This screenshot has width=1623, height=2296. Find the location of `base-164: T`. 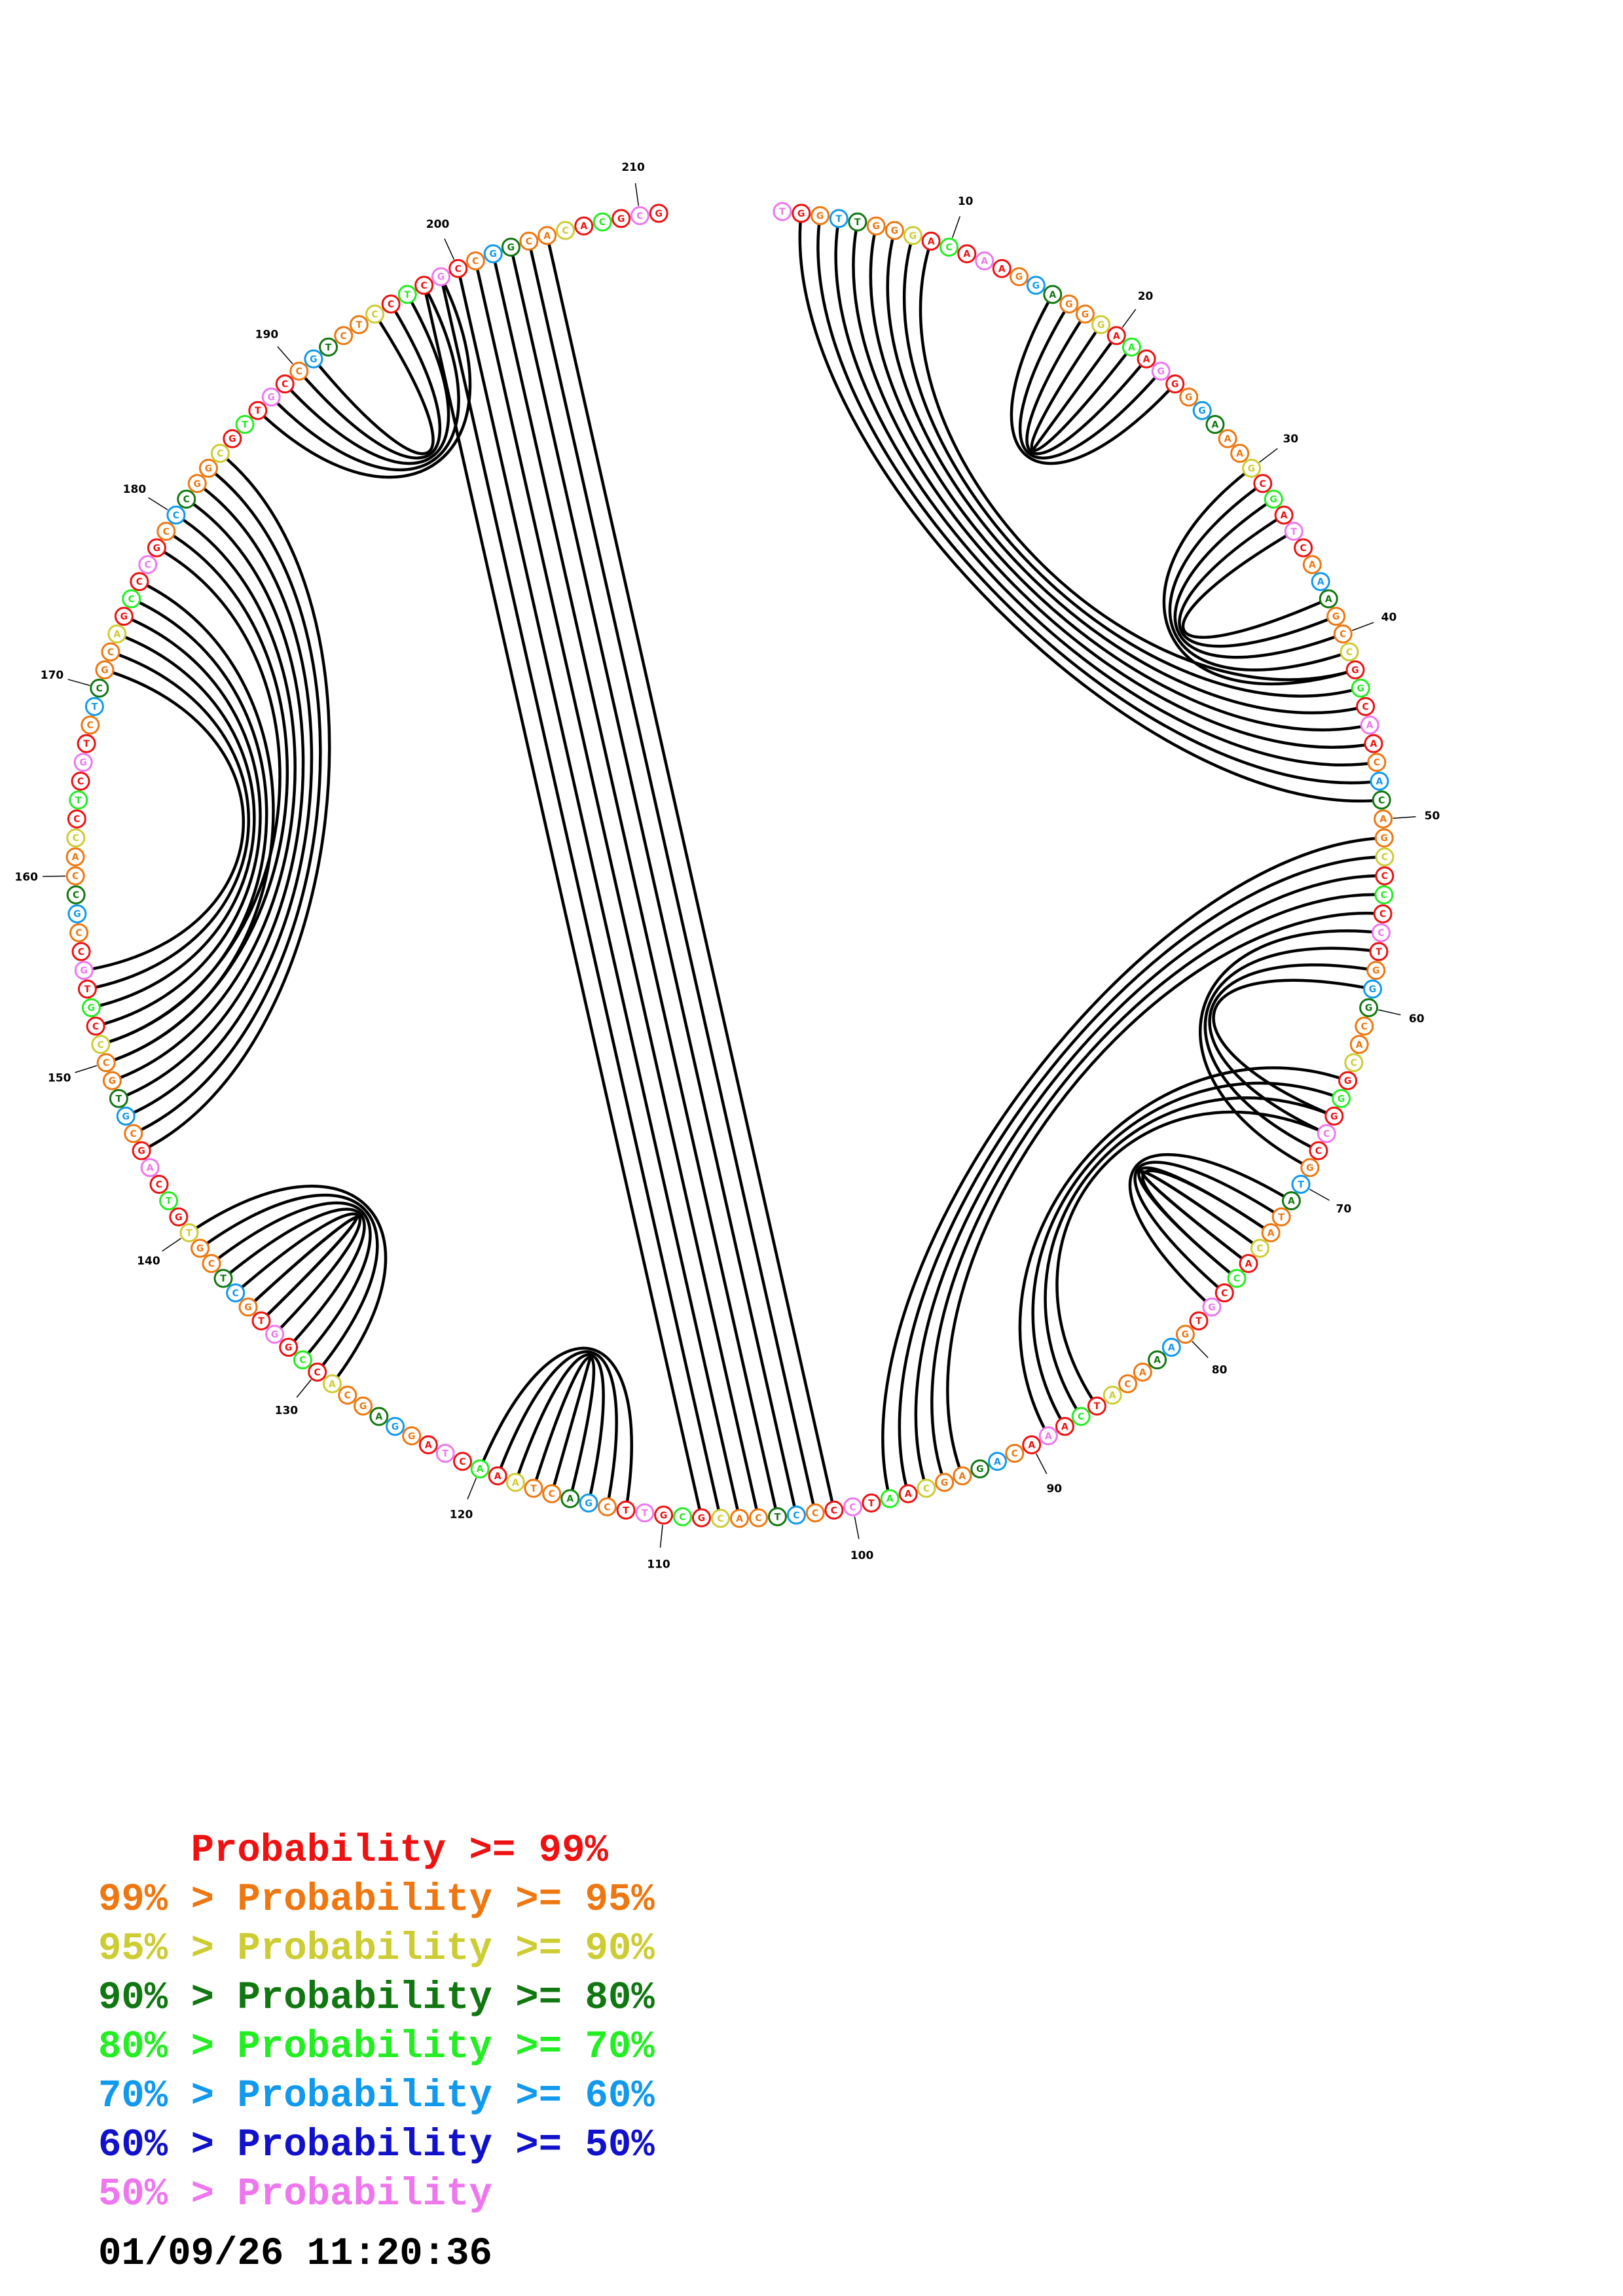

base-164: T is located at coordinates (78, 800).